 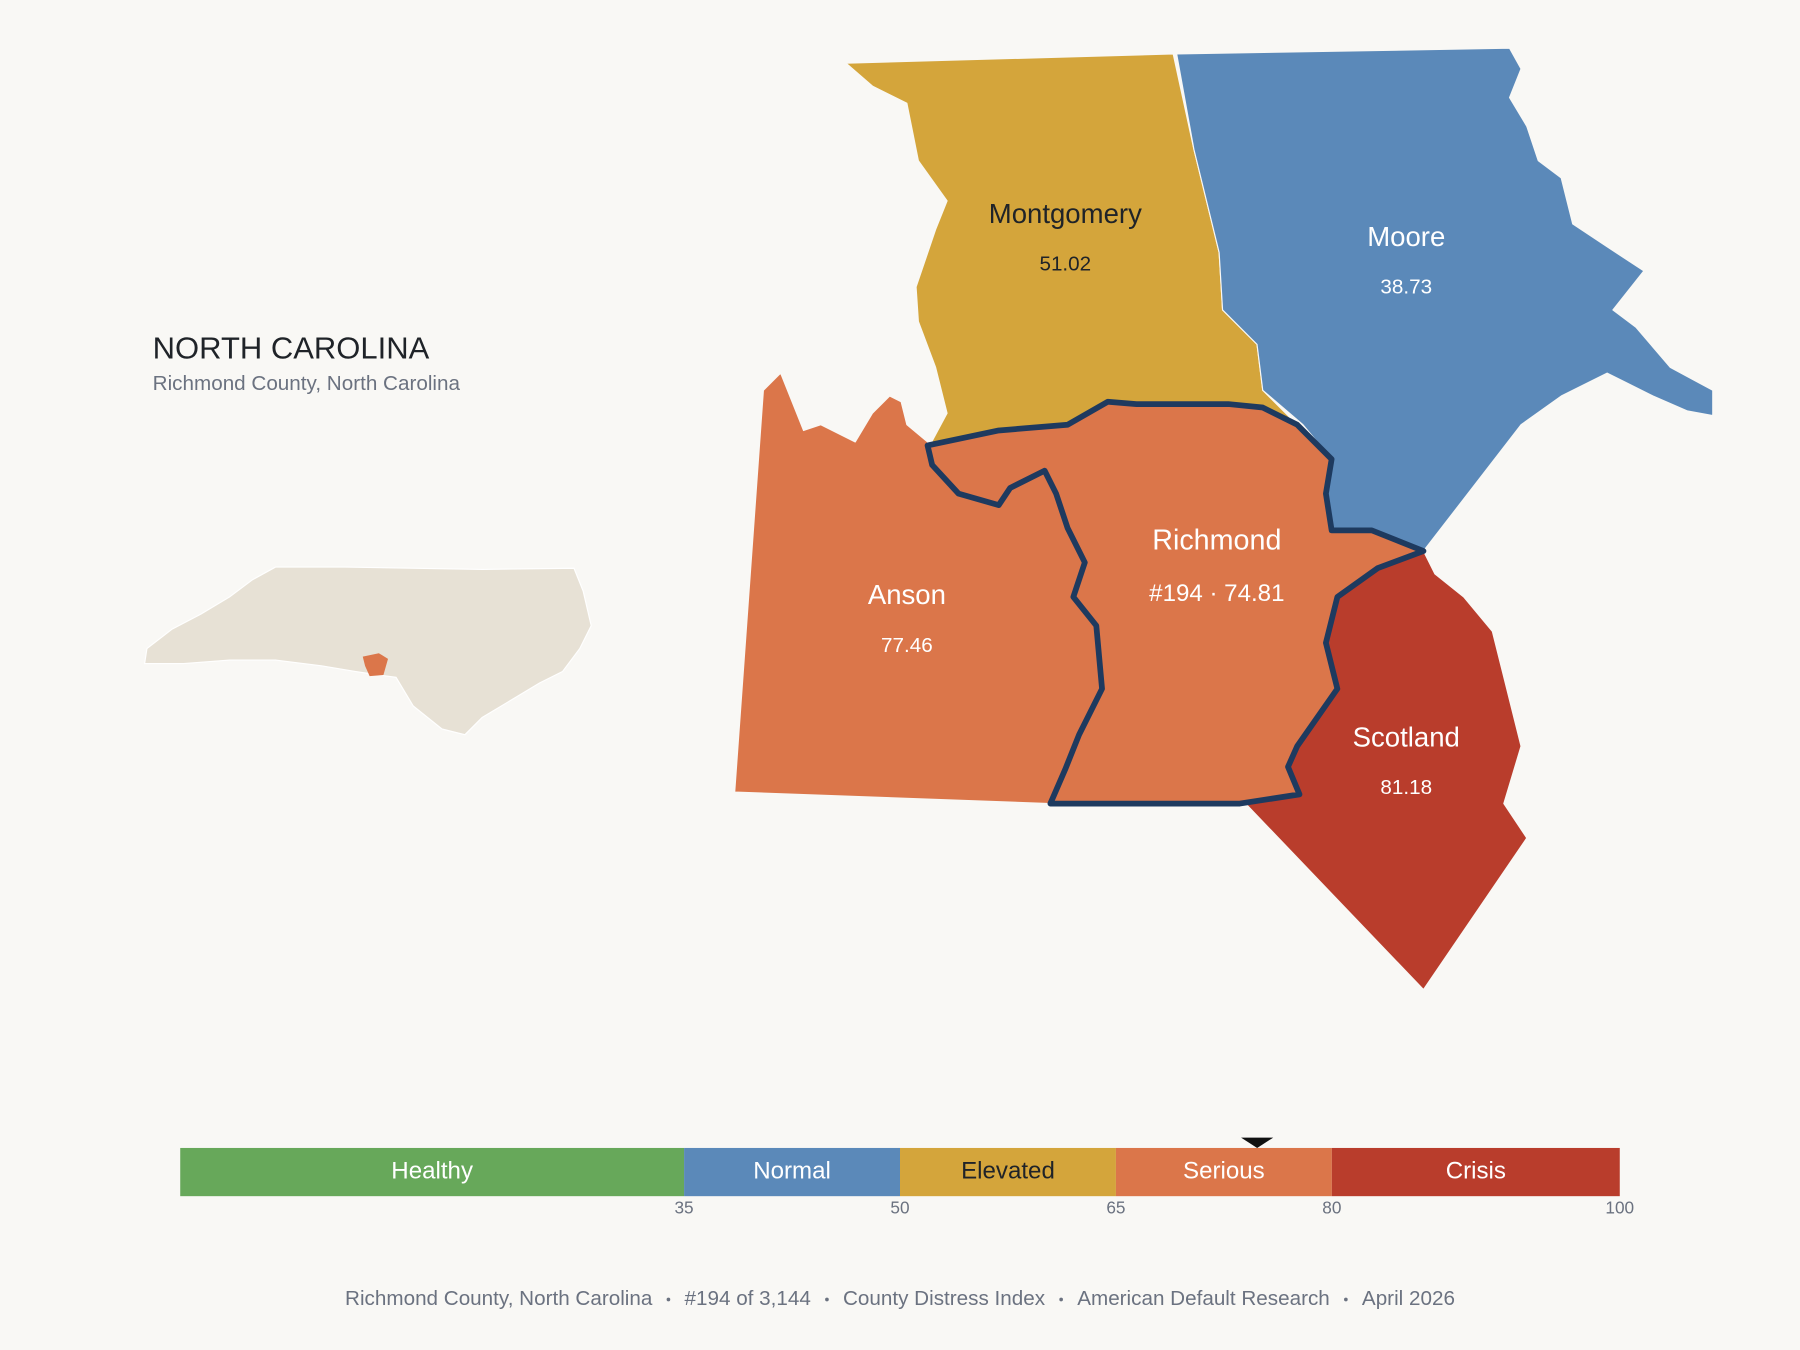 I want to click on county-name: Montgomery, so click(x=1065, y=213).